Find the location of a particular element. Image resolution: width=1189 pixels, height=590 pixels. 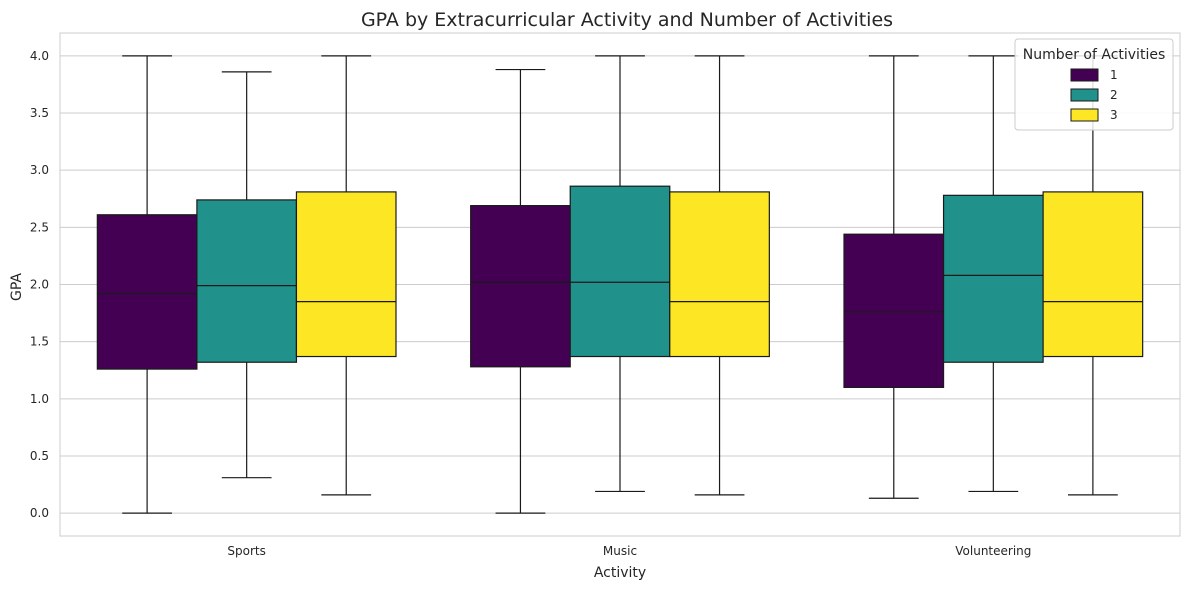

y-tick-label: 1.0 is located at coordinates (39, 399).